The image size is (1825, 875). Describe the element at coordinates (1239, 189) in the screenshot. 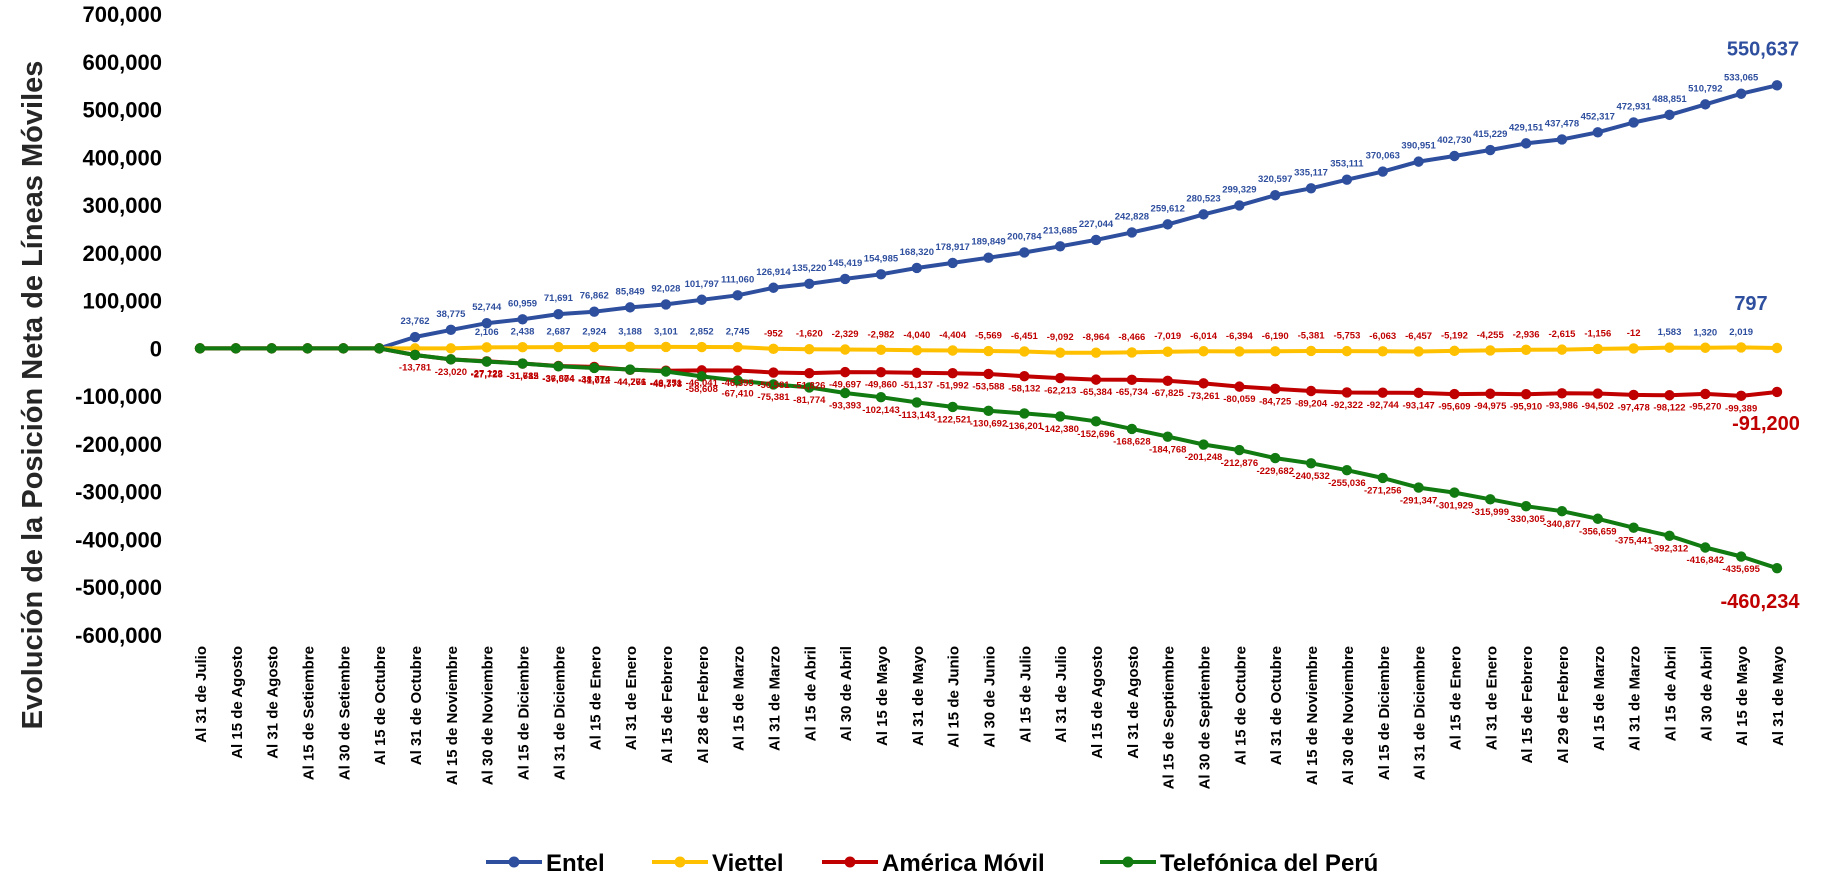

I see `data-label: 299,329` at that location.